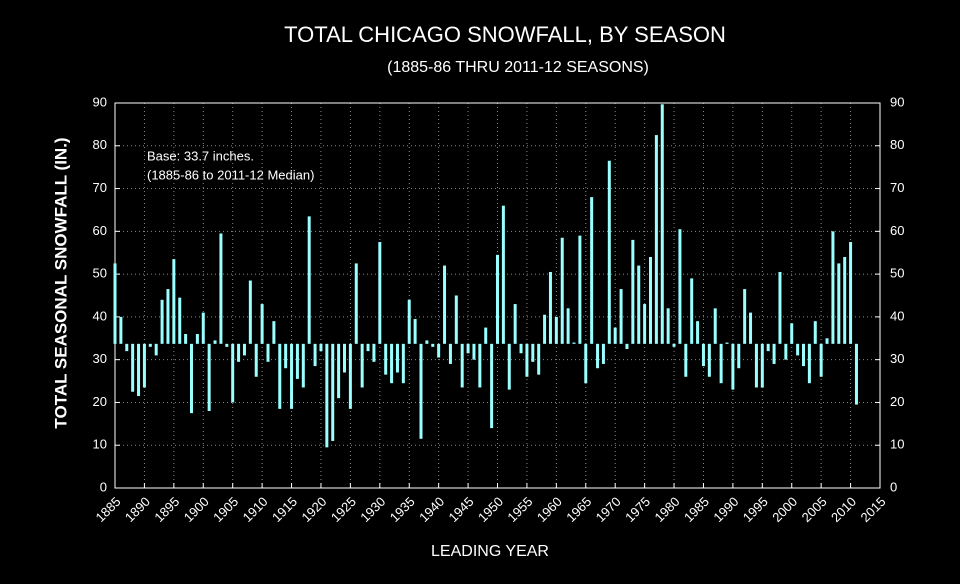 The height and width of the screenshot is (584, 960). What do you see at coordinates (505, 34) in the screenshot?
I see `chart-title: TOTAL CHICAGO SNOWFALL, BY SEASON` at bounding box center [505, 34].